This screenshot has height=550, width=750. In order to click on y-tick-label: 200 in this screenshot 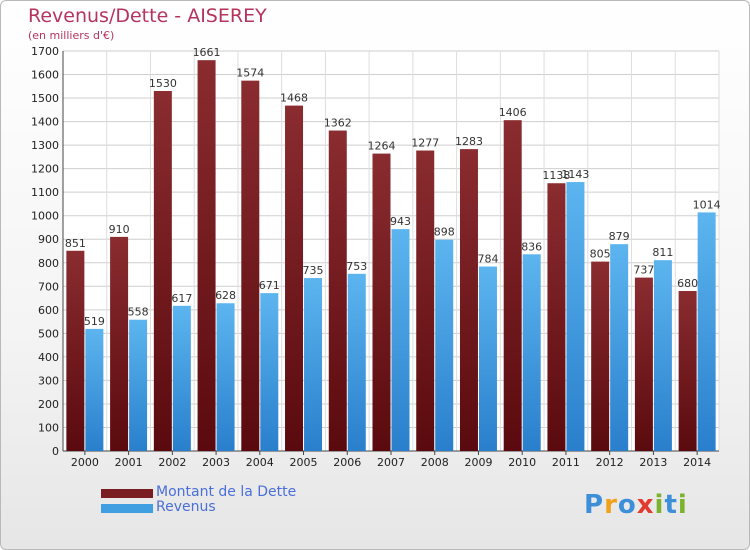, I will do `click(48, 404)`.